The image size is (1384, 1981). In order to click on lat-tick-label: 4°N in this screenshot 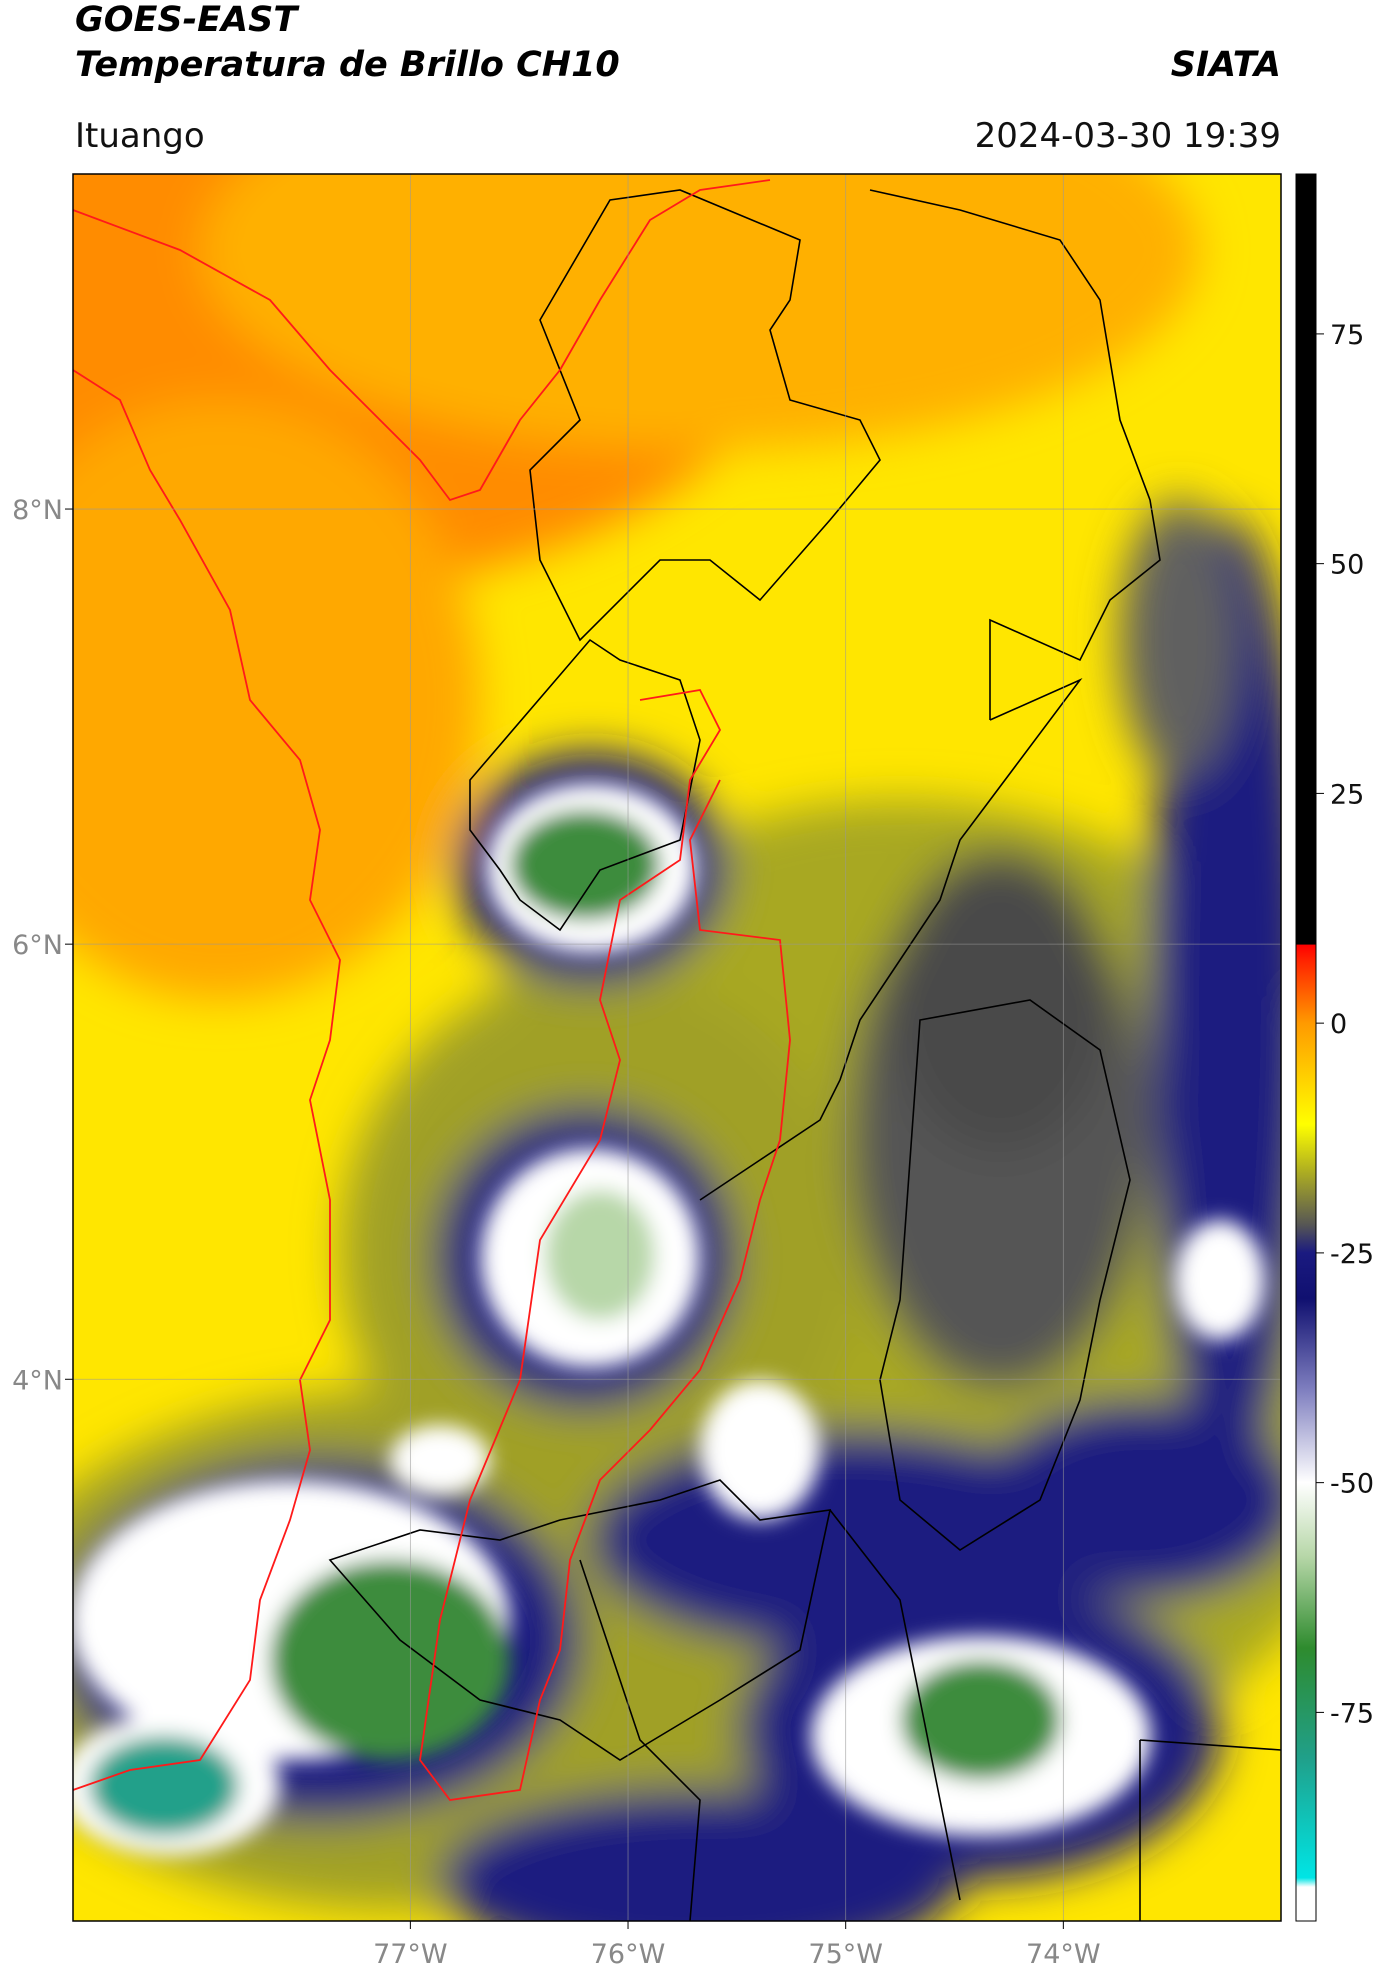, I will do `click(37, 1380)`.